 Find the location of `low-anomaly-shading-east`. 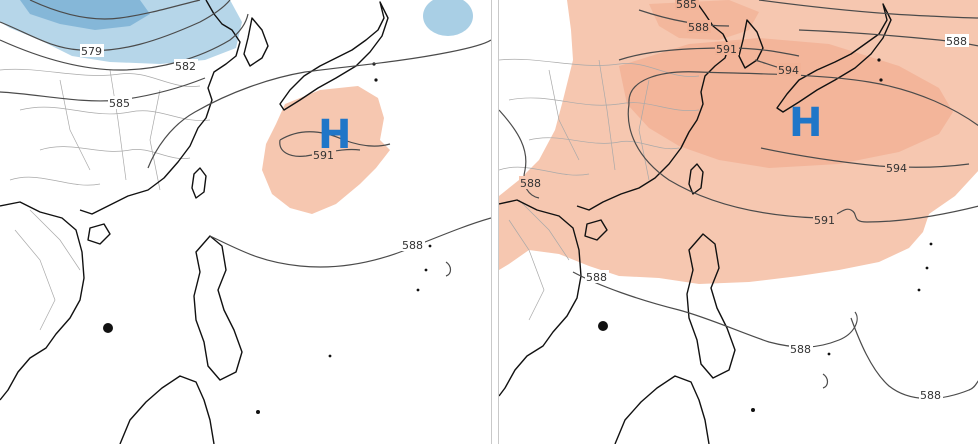

low-anomaly-shading-east is located at coordinates (448, 18).